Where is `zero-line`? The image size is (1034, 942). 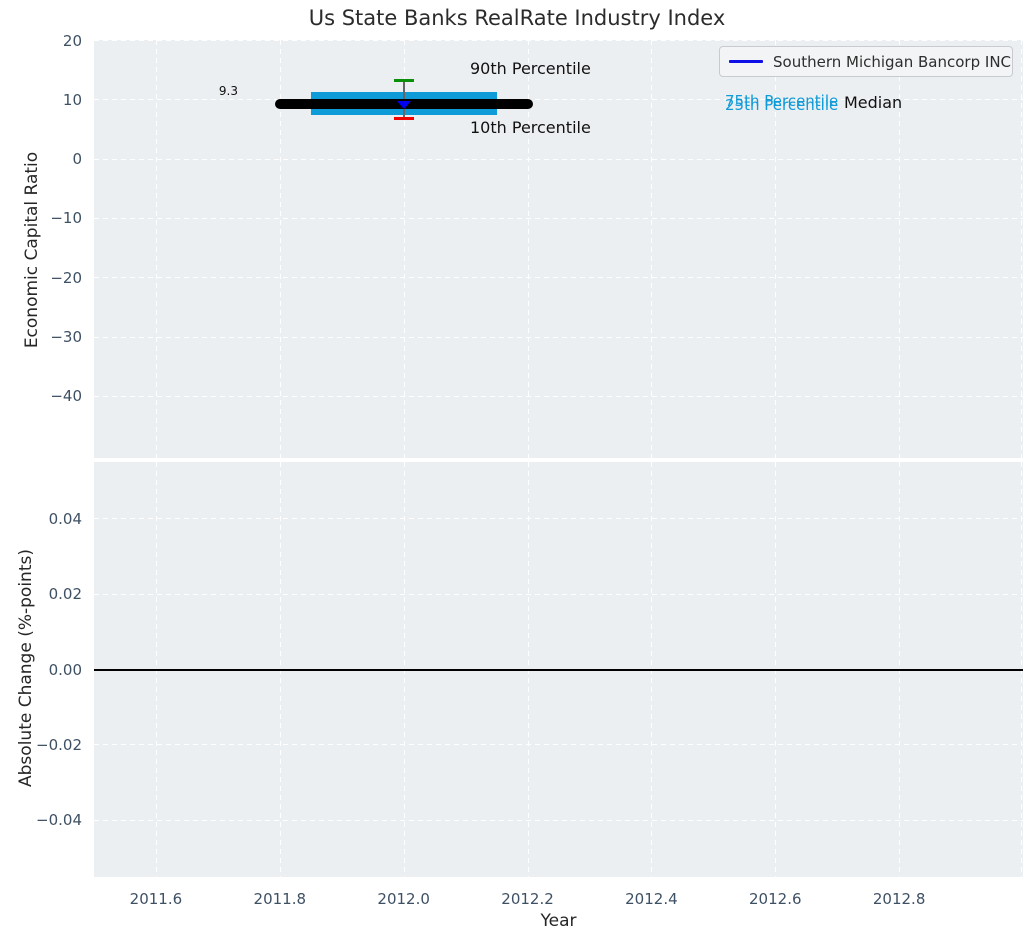 zero-line is located at coordinates (558, 669).